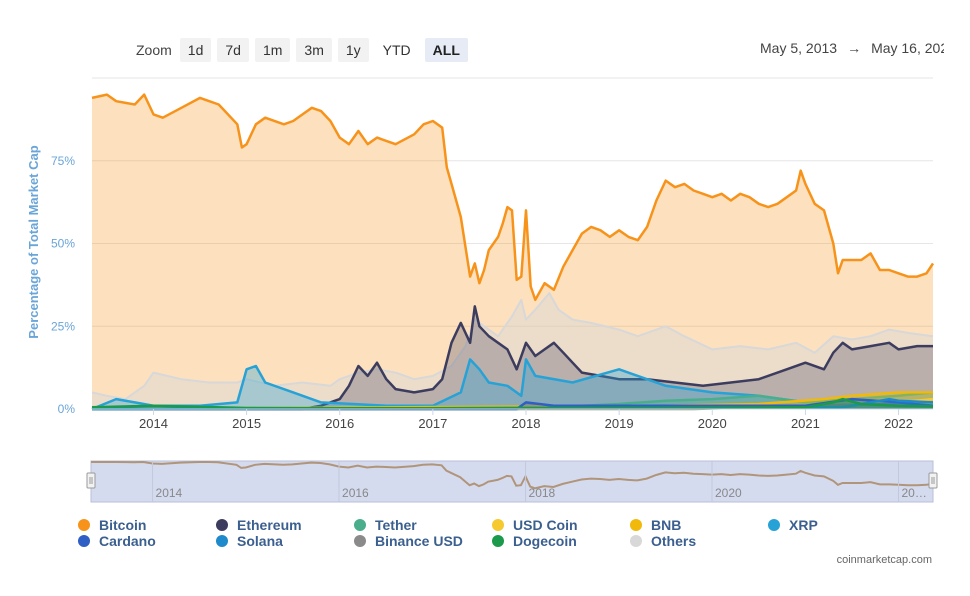 This screenshot has height=596, width=970. Describe the element at coordinates (805, 423) in the screenshot. I see `x-tick-label: 2021` at that location.